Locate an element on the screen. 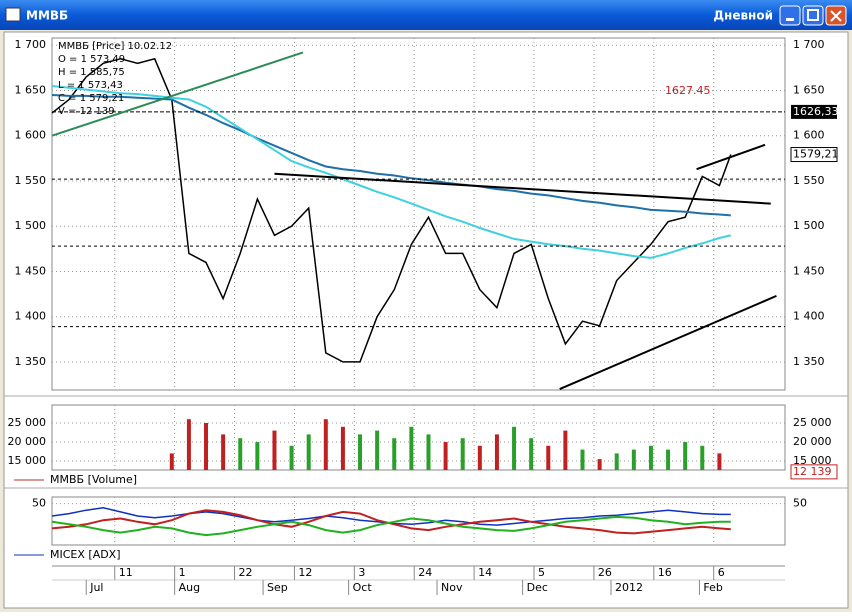 The width and height of the screenshot is (852, 616). info-line: O = 1 573,49 is located at coordinates (91, 59).